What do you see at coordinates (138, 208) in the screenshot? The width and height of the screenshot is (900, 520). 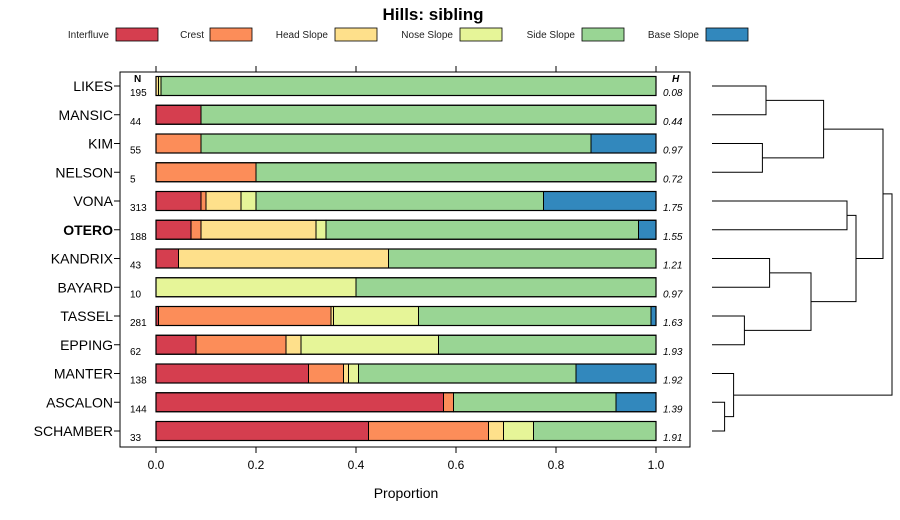 I see `n-value: 313` at bounding box center [138, 208].